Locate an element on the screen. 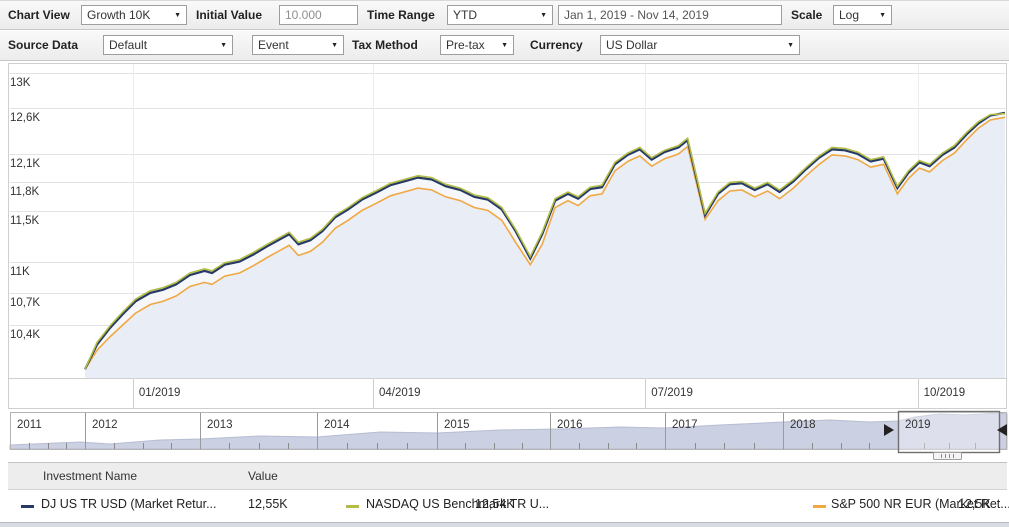 This screenshot has width=1009, height=527. year-label: 2011 is located at coordinates (29, 425).